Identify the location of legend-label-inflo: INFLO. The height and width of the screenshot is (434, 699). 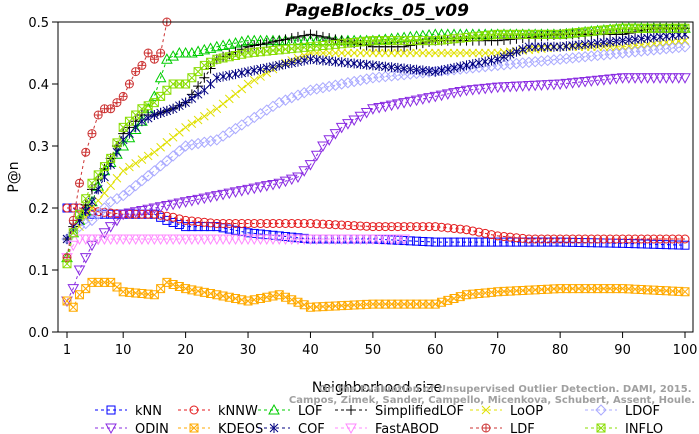
(644, 428).